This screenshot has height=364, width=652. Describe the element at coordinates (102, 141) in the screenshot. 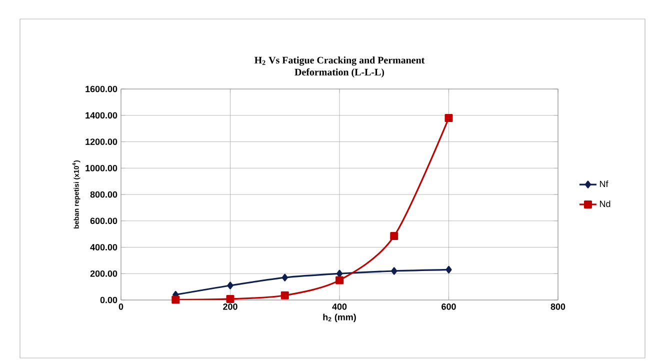

I see `y-tick-label: 1200.00` at that location.